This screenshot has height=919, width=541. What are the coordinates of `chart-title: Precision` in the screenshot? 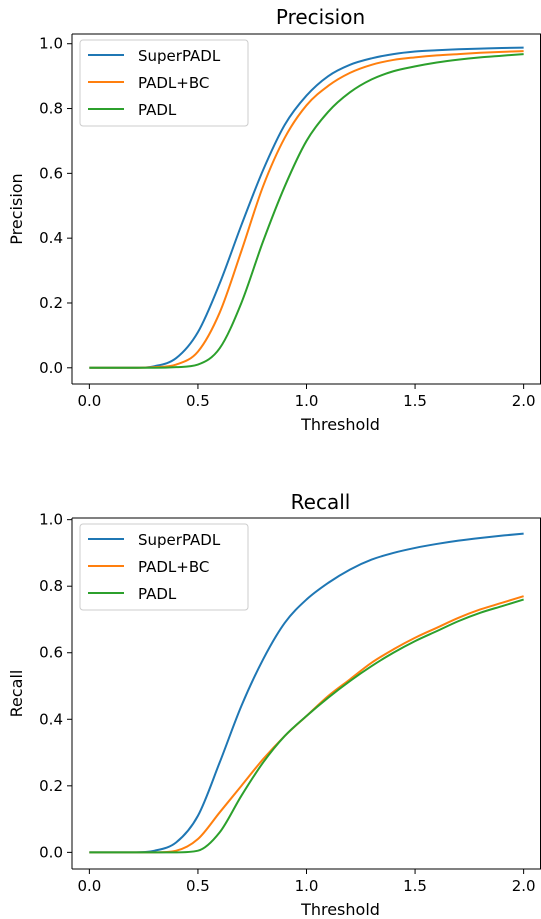 It's located at (320, 17).